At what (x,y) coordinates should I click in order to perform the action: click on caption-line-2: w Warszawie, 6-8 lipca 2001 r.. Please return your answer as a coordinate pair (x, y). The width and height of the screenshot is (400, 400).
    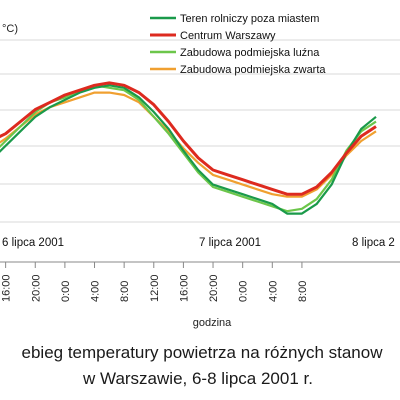
    Looking at the image, I should click on (198, 378).